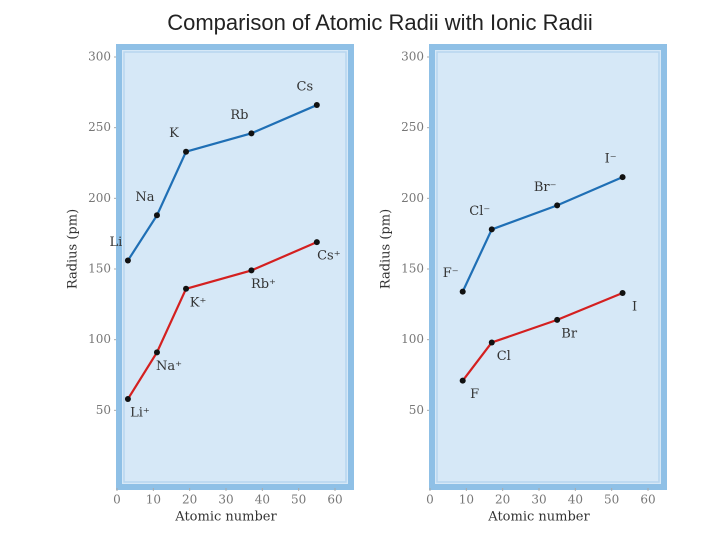 This screenshot has height=540, width=720. I want to click on point-label: Na⁺, so click(169, 366).